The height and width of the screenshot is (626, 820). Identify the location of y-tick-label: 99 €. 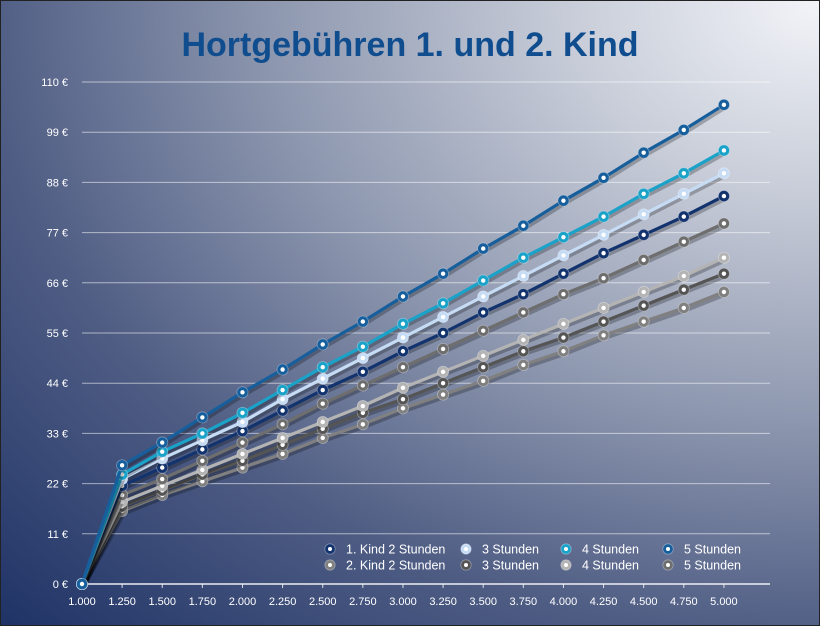
(57, 133).